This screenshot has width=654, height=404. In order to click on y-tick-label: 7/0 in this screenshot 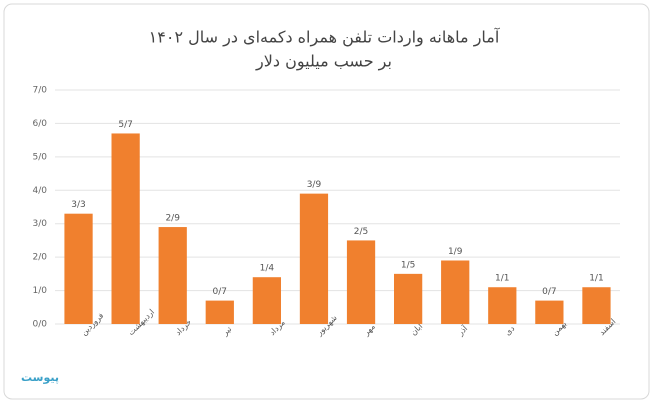, I will do `click(40, 91)`.